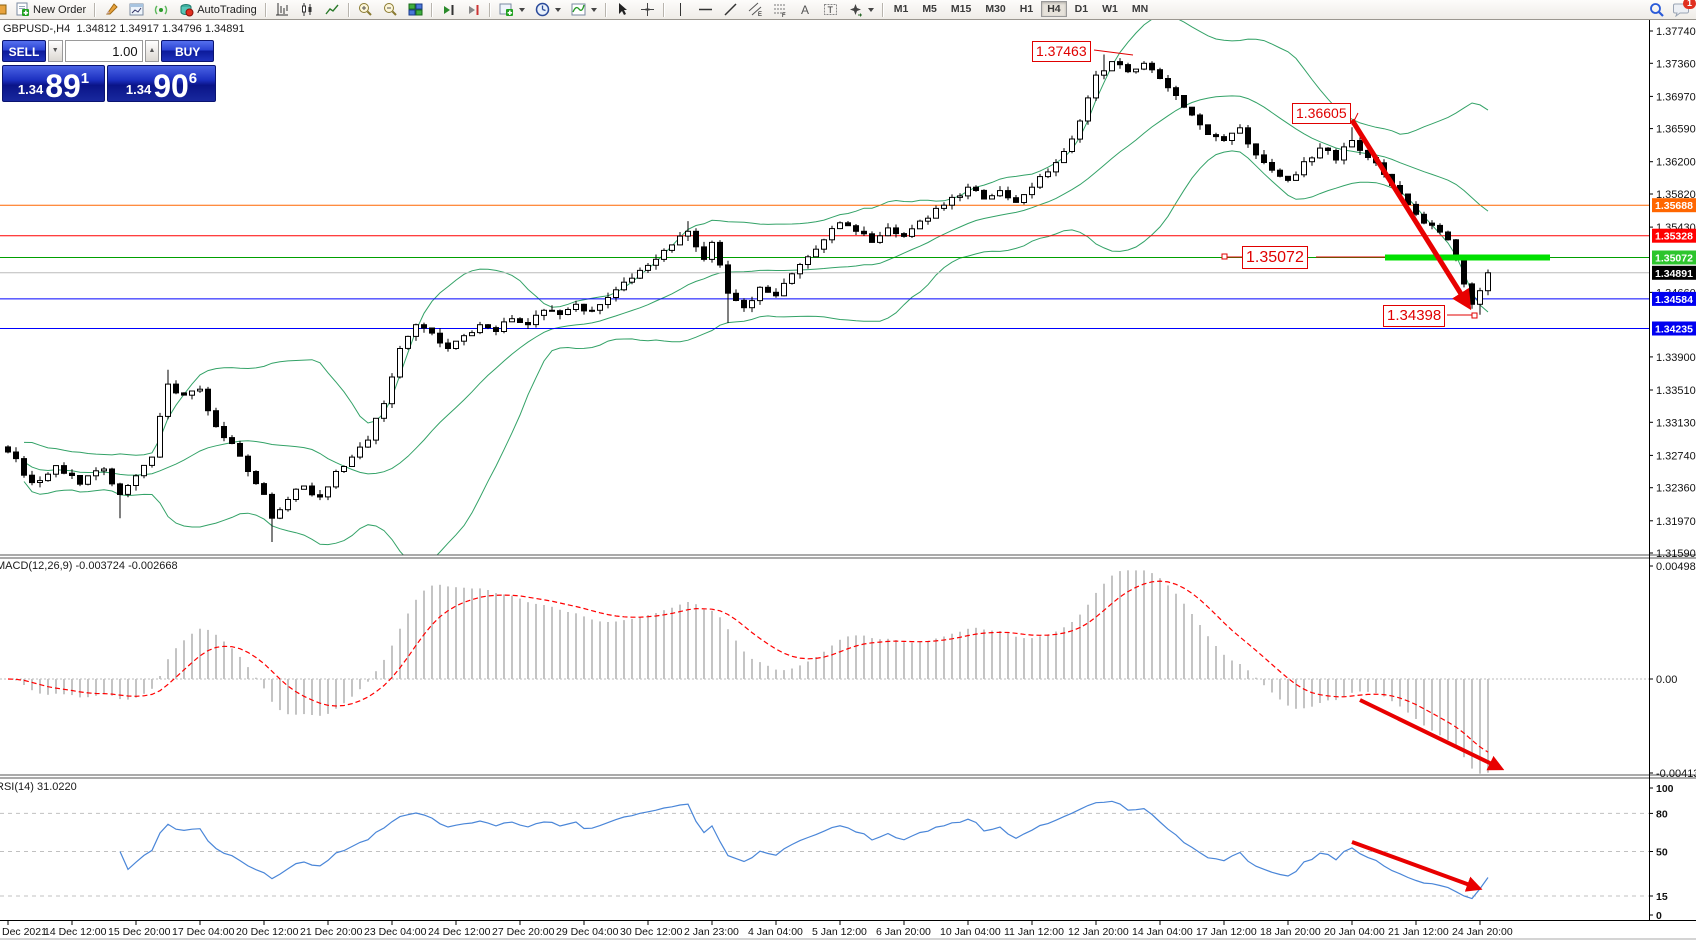 This screenshot has height=940, width=1696. I want to click on buy-price-display: 1.34 90 6, so click(161, 83).